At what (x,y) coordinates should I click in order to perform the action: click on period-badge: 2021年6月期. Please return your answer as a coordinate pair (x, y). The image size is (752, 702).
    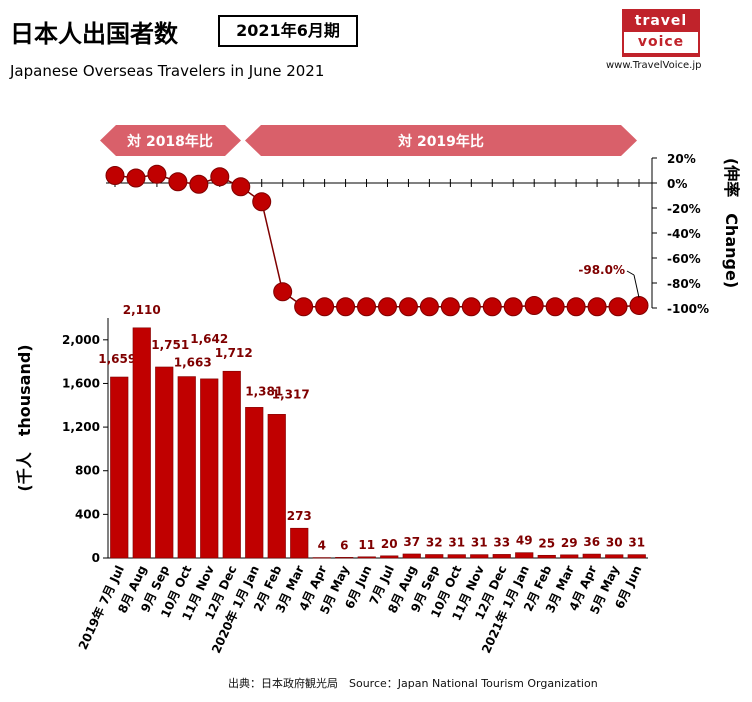
    Looking at the image, I should click on (288, 31).